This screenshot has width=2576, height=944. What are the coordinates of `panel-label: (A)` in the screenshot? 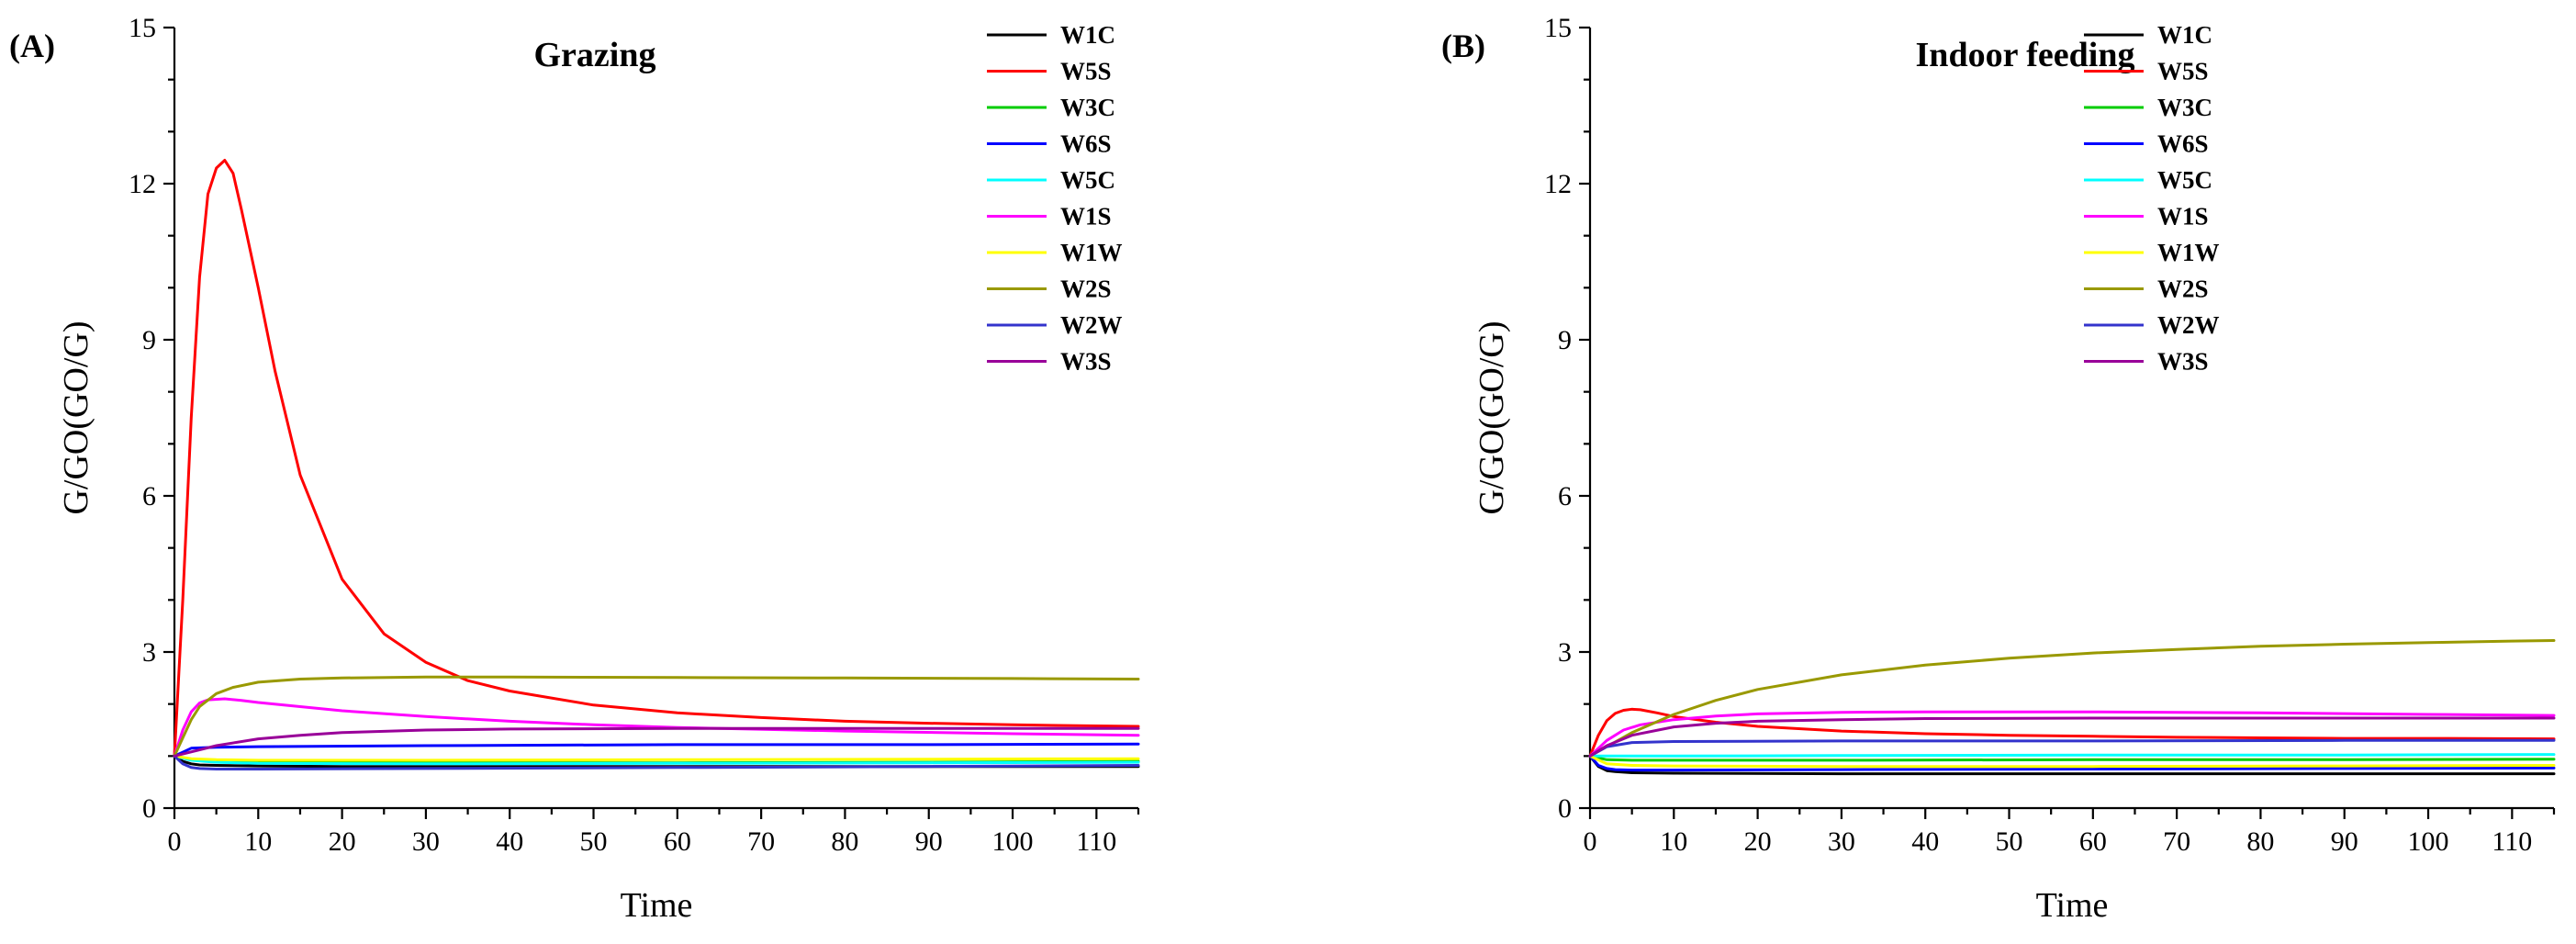 It's located at (32, 46).